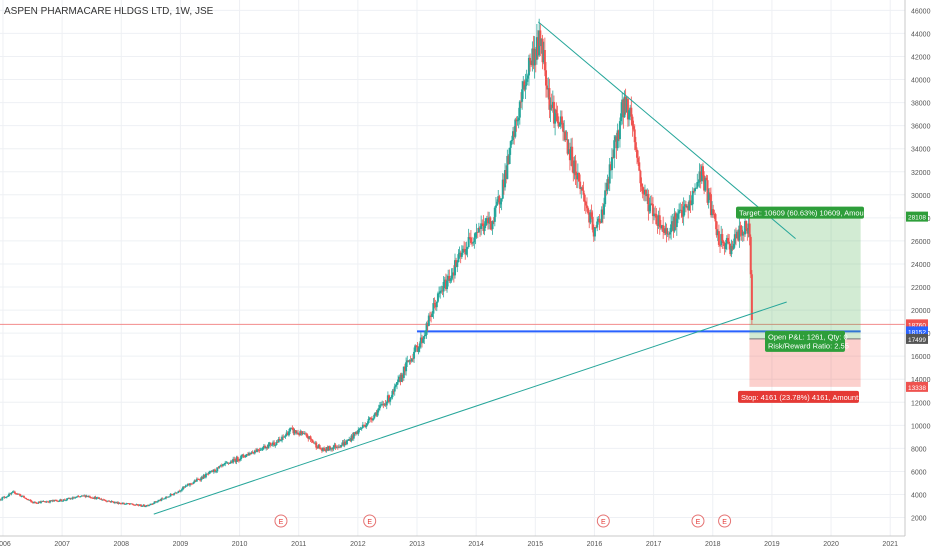 The image size is (932, 555). What do you see at coordinates (666, 130) in the screenshot?
I see `descending-trendline` at bounding box center [666, 130].